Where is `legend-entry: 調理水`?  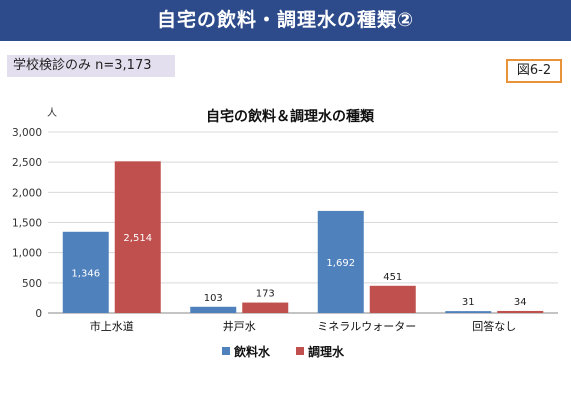
legend-entry: 調理水 is located at coordinates (326, 351).